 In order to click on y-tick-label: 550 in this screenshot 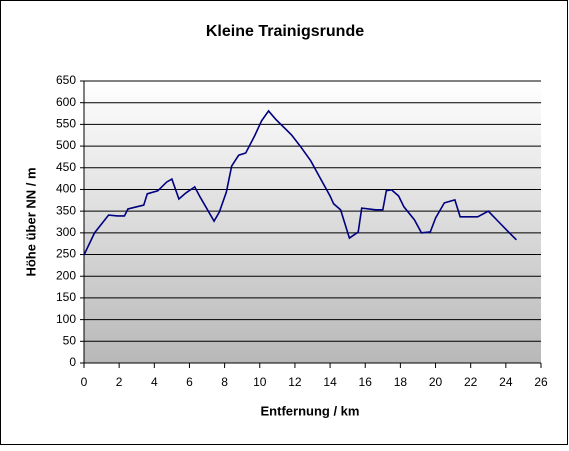, I will do `click(66, 124)`.